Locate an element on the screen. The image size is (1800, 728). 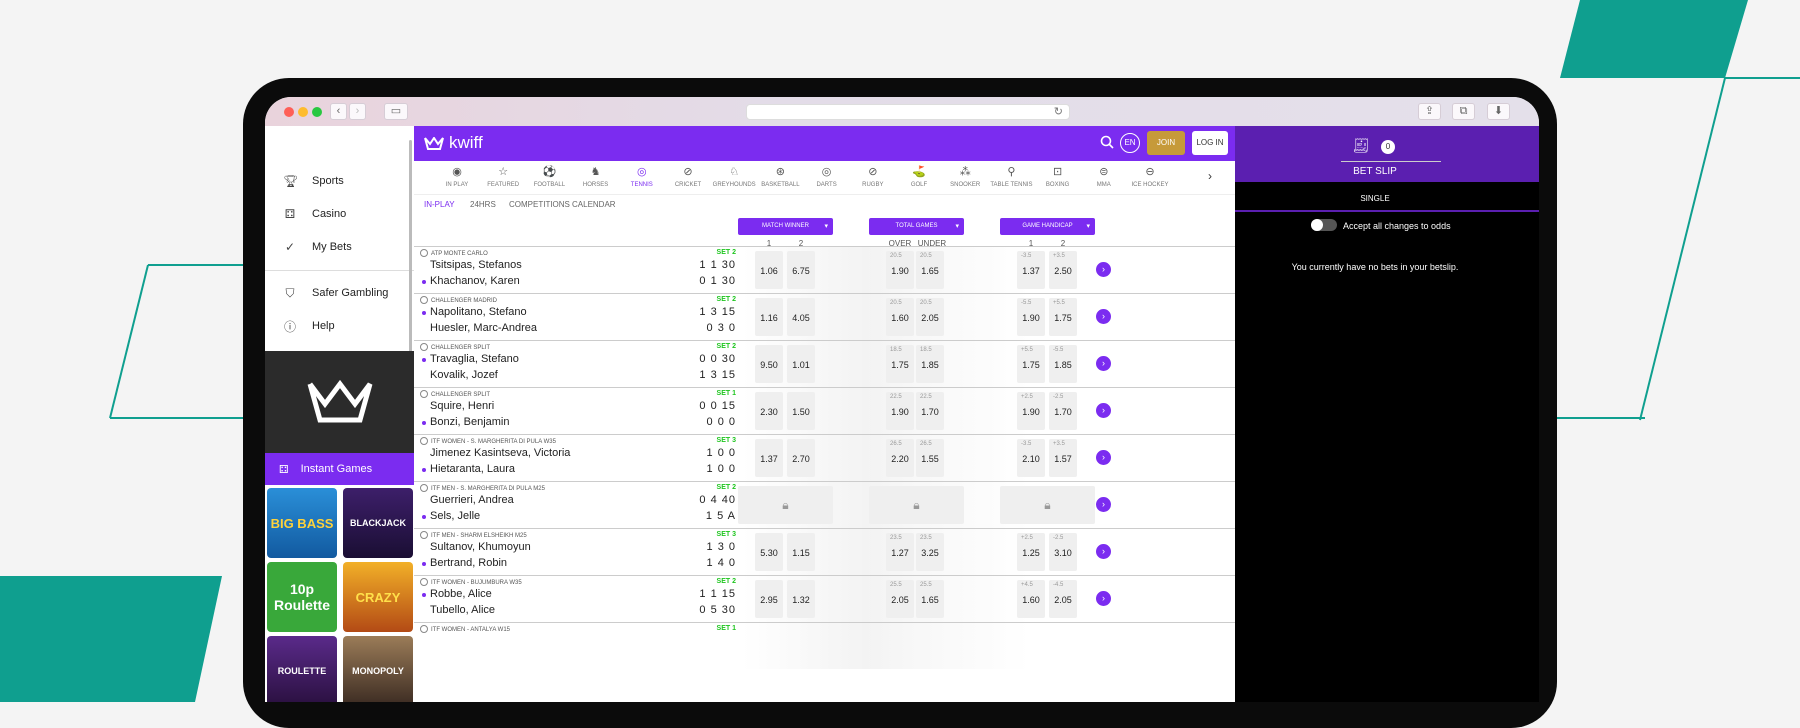
odds-button: 26.5 1.55 is located at coordinates (930, 458).